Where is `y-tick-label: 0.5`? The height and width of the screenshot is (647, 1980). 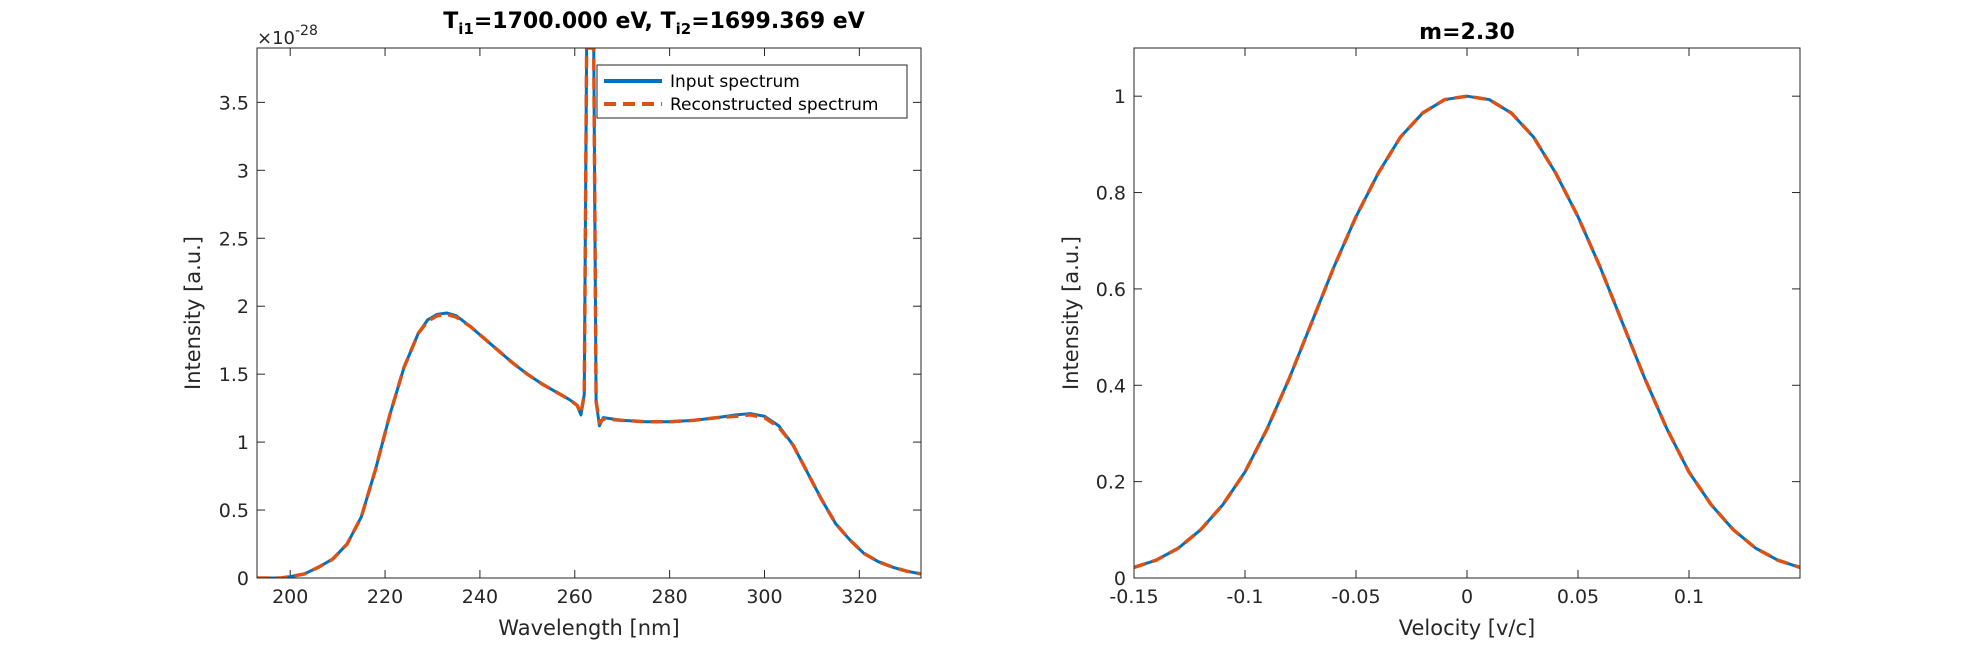 y-tick-label: 0.5 is located at coordinates (234, 511).